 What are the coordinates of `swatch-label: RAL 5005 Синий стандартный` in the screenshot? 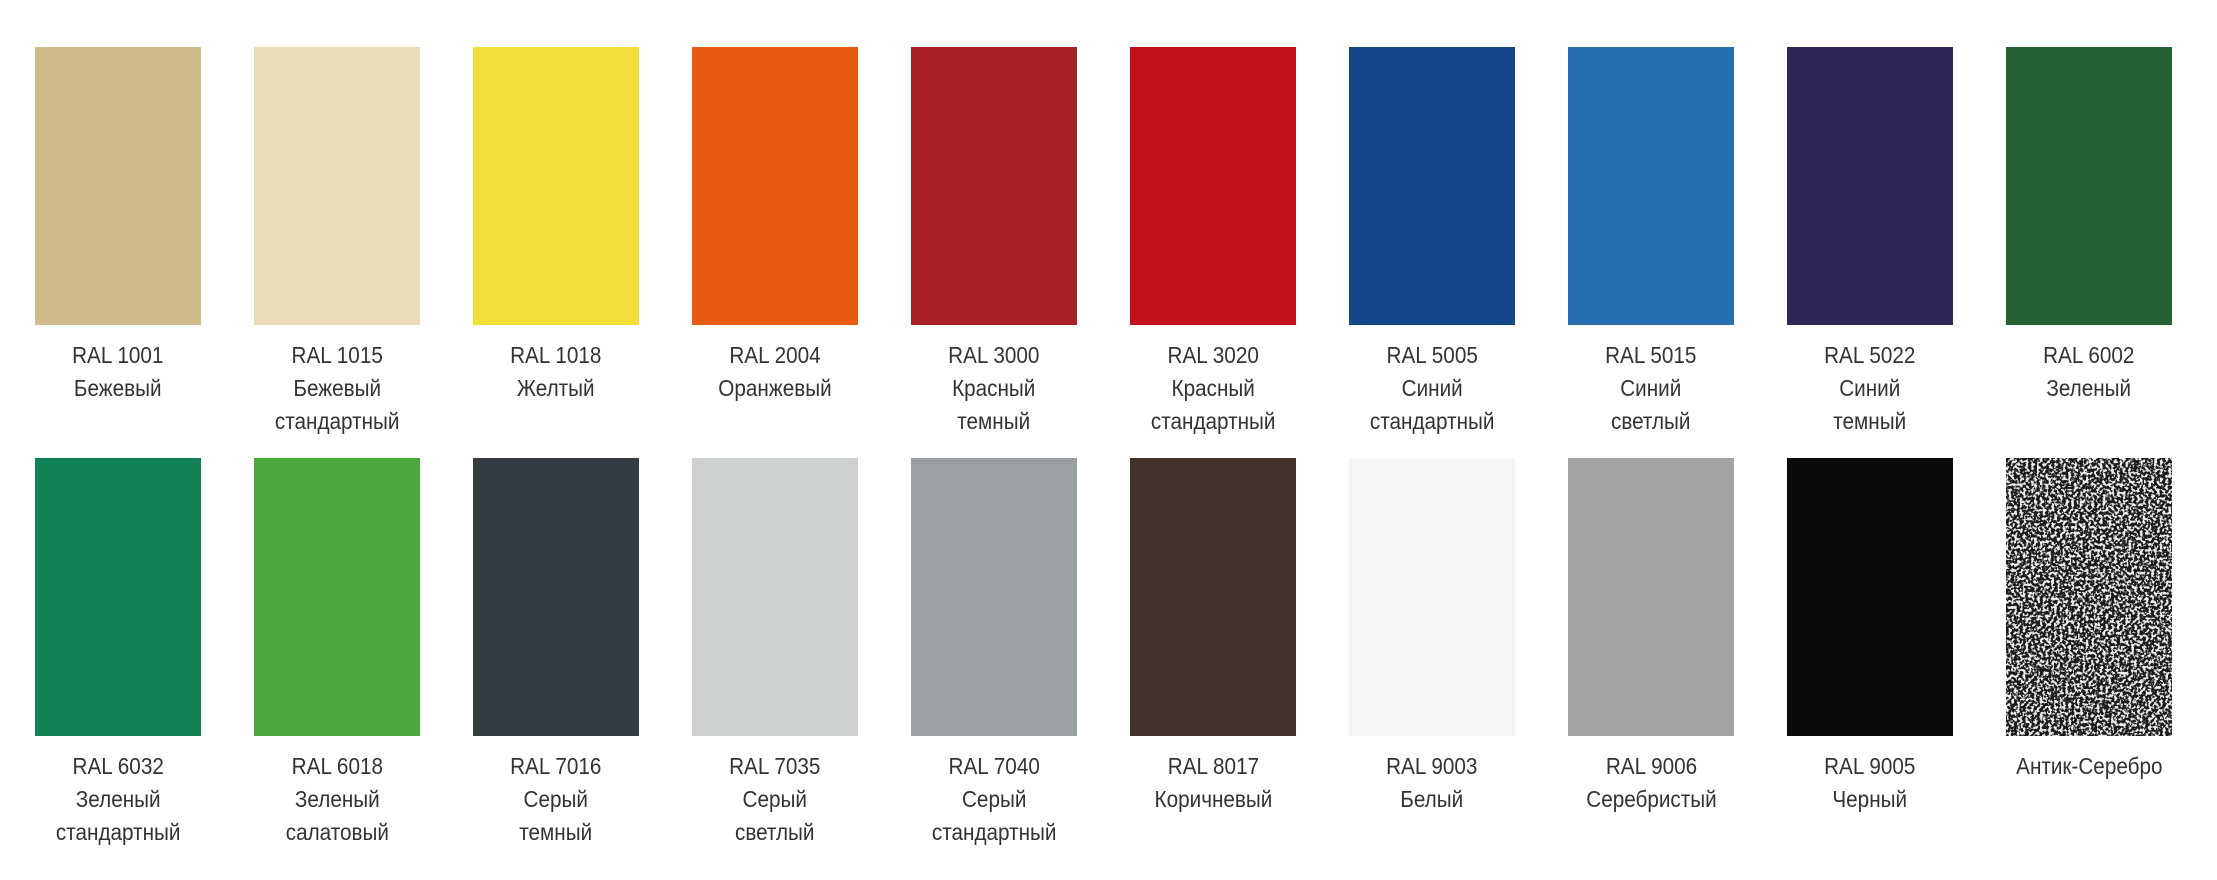 It's located at (1432, 388).